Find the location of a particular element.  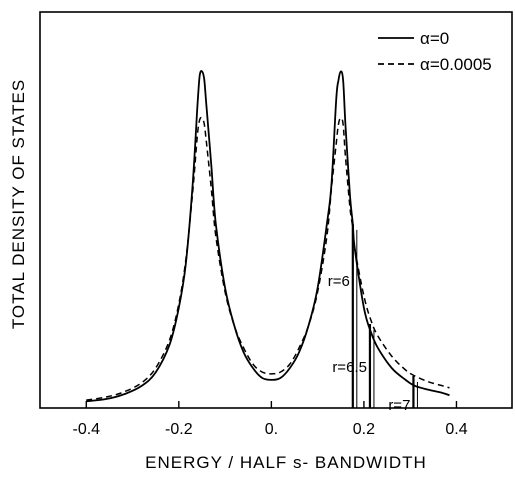

annotations-layer: r=6 r=6.5 r=7 is located at coordinates (373, 318).